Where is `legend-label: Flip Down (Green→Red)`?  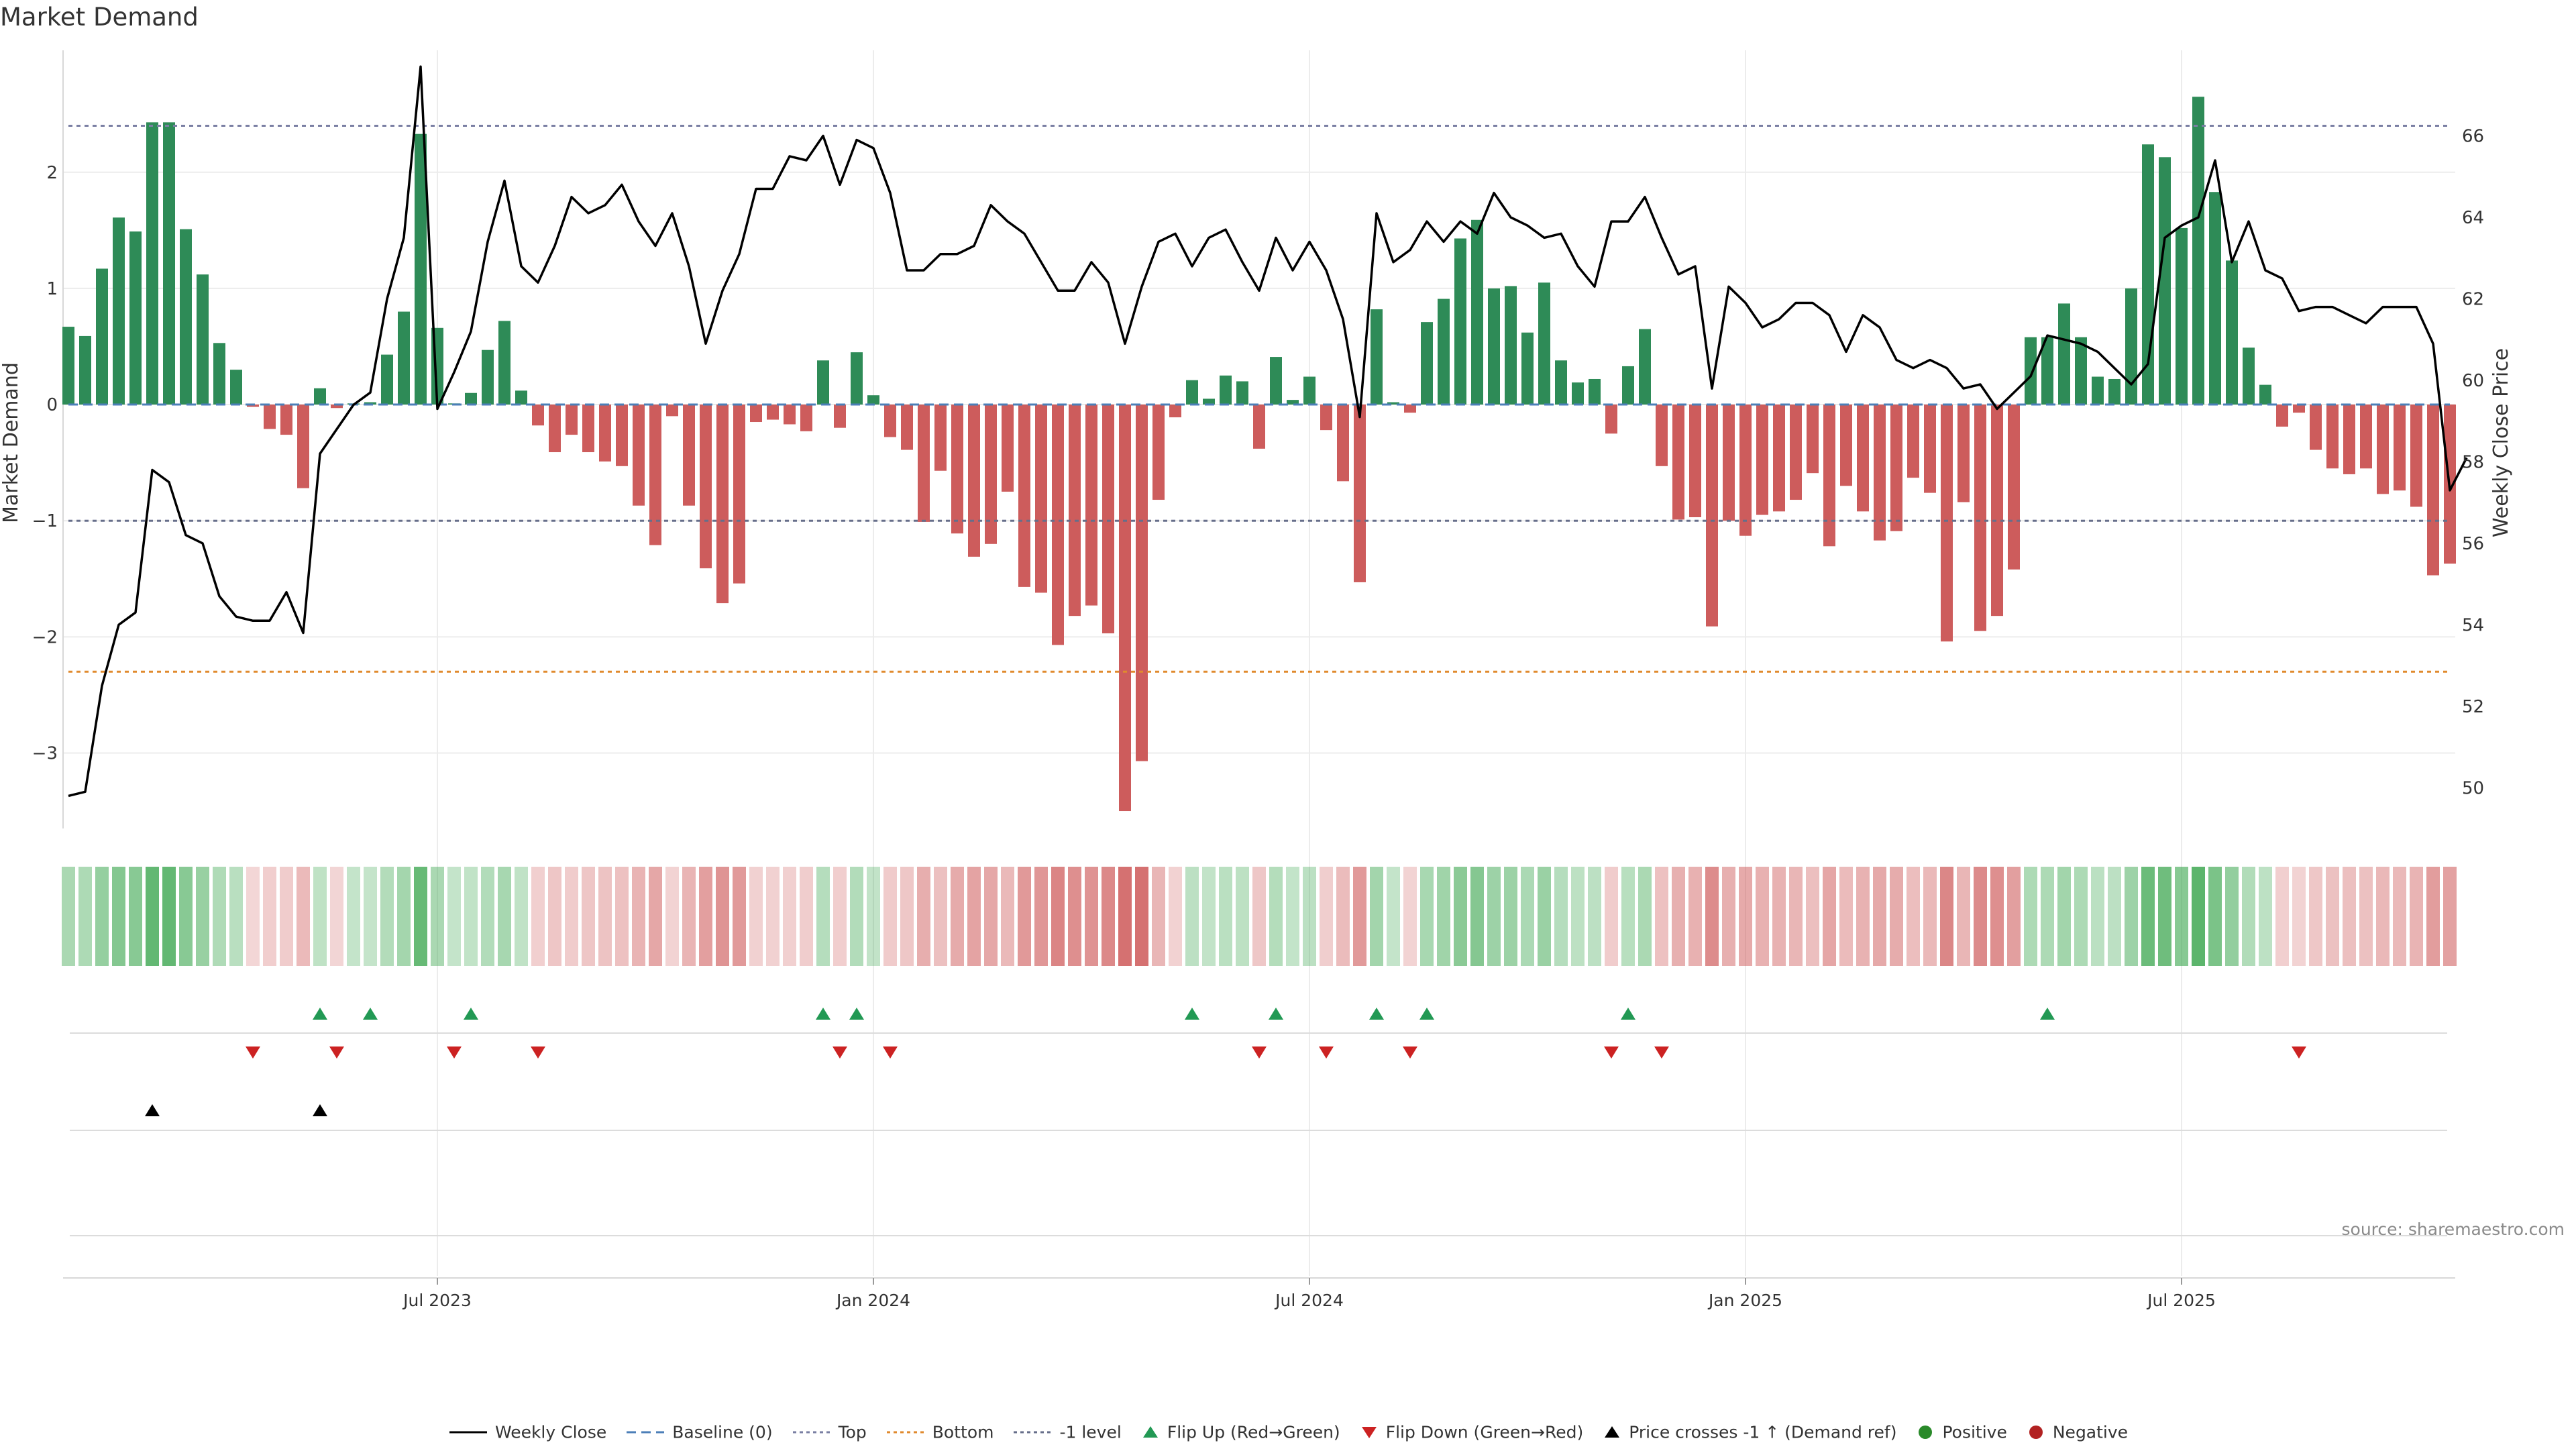 legend-label: Flip Down (Green→Red) is located at coordinates (1484, 1432).